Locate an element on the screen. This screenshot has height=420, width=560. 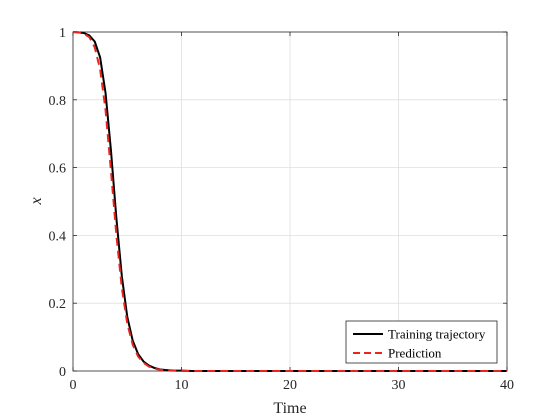
legend: Training trajectory Prediction is located at coordinates (421, 342).